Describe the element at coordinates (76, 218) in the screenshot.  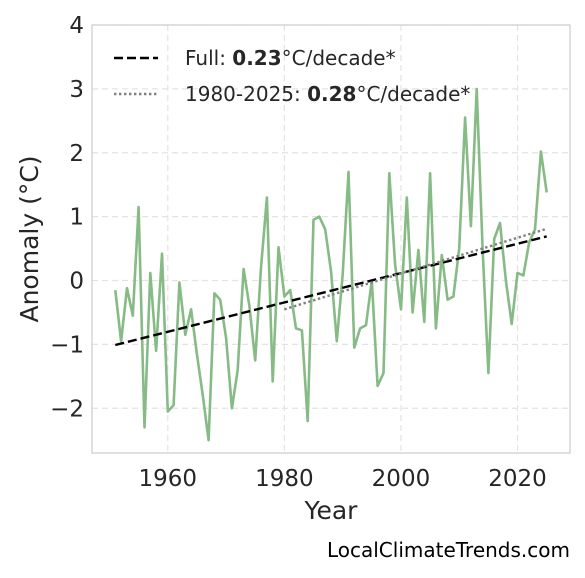
I see `y-tick-label-3: 1` at that location.